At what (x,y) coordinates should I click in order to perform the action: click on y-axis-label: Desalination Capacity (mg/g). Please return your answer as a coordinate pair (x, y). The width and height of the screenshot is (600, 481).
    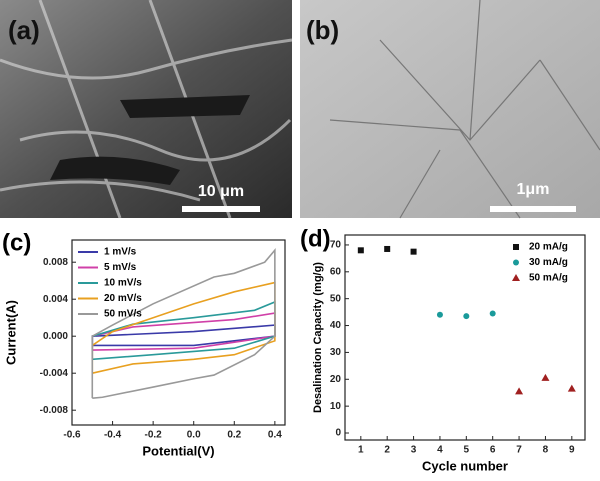
    Looking at the image, I should click on (318, 337).